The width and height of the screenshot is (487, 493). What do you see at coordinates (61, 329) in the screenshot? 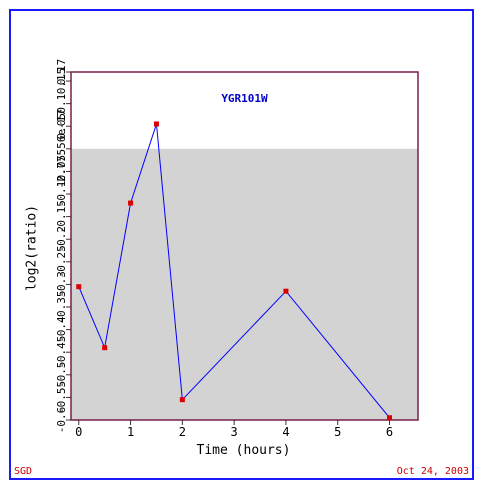
I see `y-tick-label: -0.4` at bounding box center [61, 329].